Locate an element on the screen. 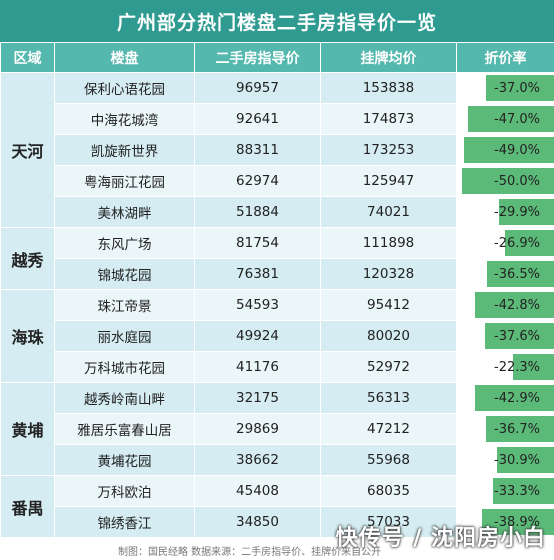 The image size is (554, 560). discount-cell: -38.9% is located at coordinates (505, 522).